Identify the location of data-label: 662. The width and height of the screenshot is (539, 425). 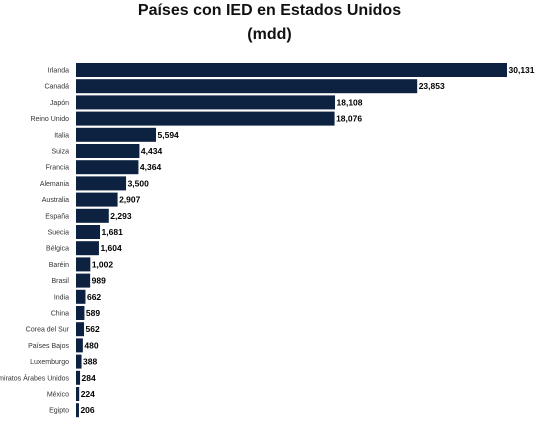
(94, 297).